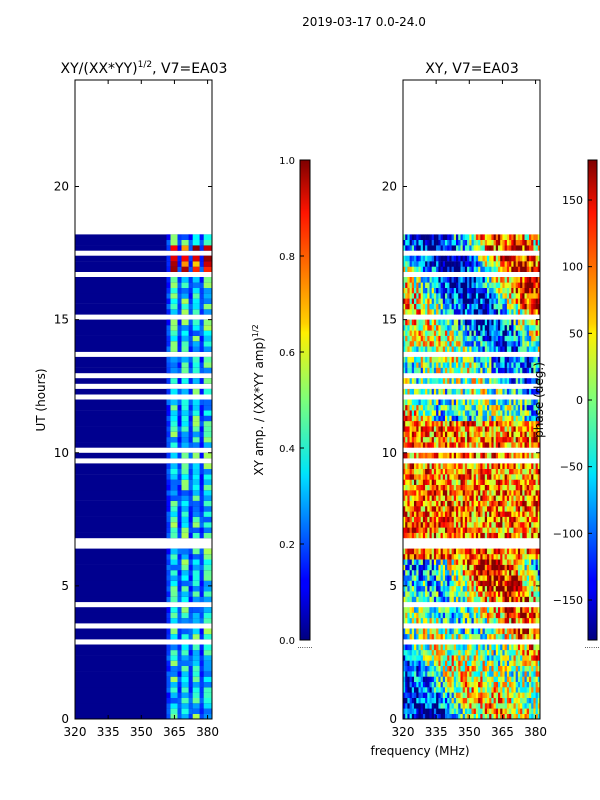 The height and width of the screenshot is (800, 600). Describe the element at coordinates (143, 477) in the screenshot. I see `left-heatmap-cells` at that location.